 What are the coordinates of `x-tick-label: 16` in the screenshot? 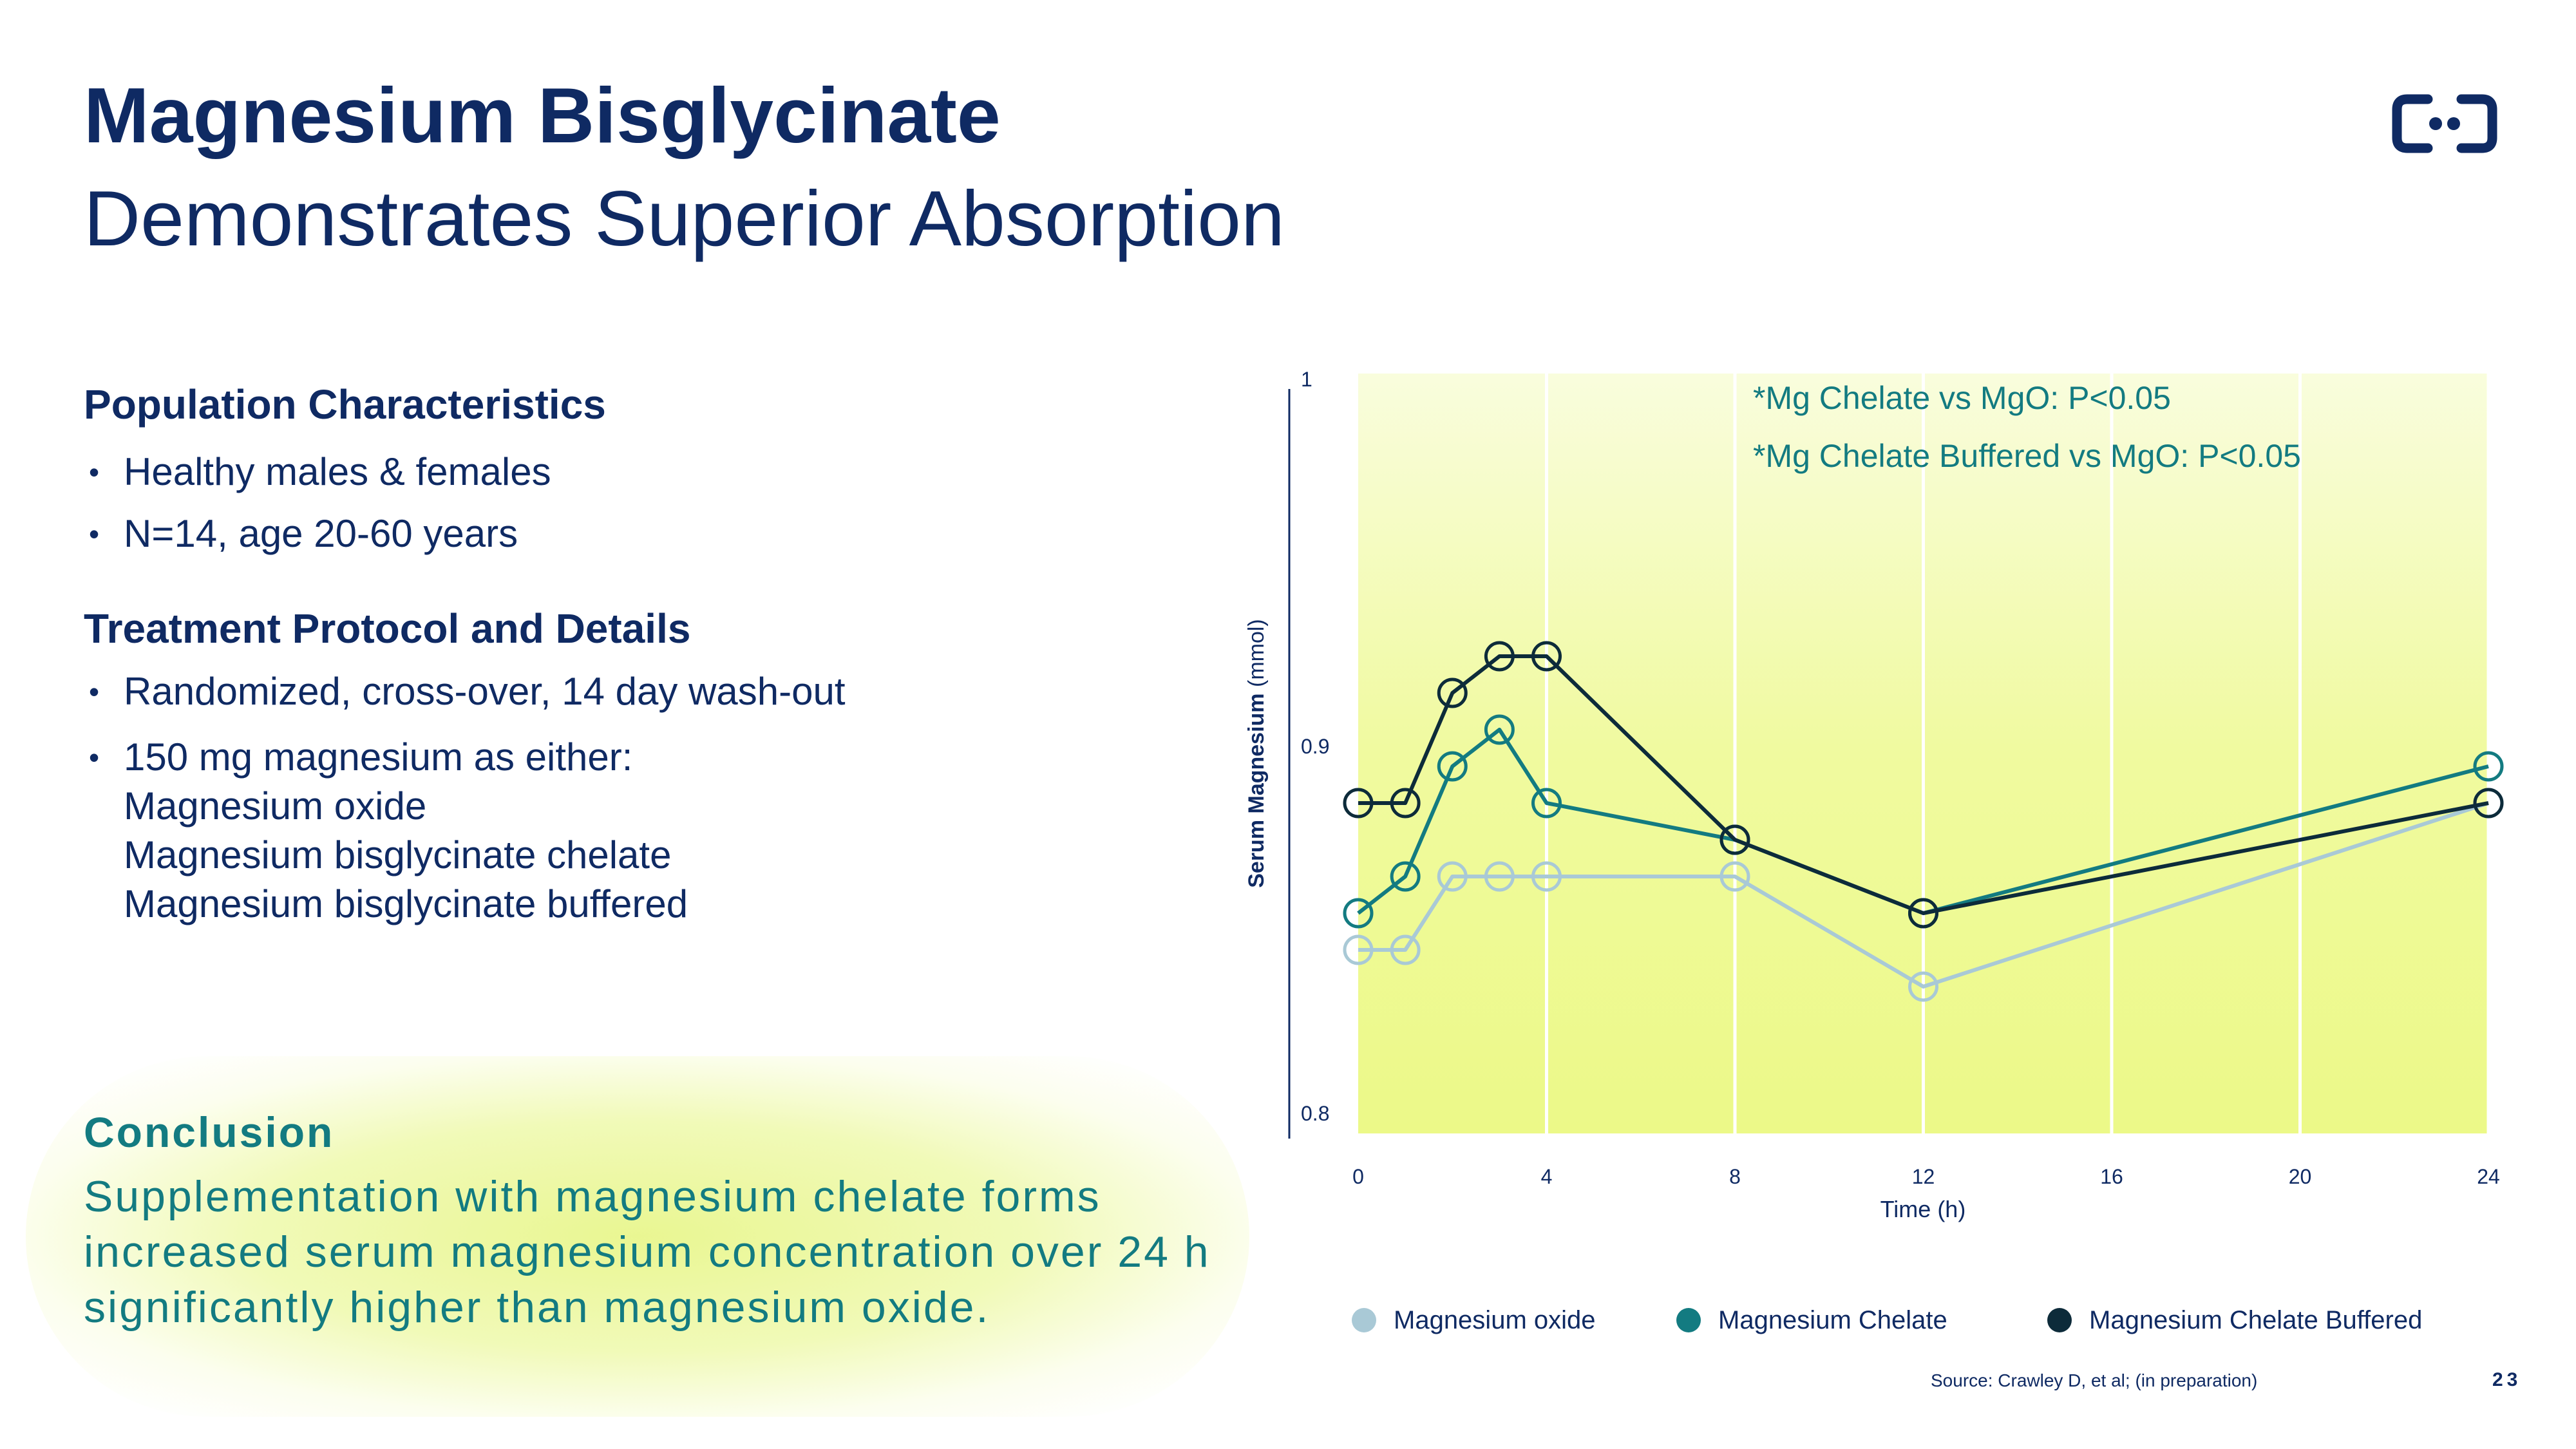 It's located at (2111, 1176).